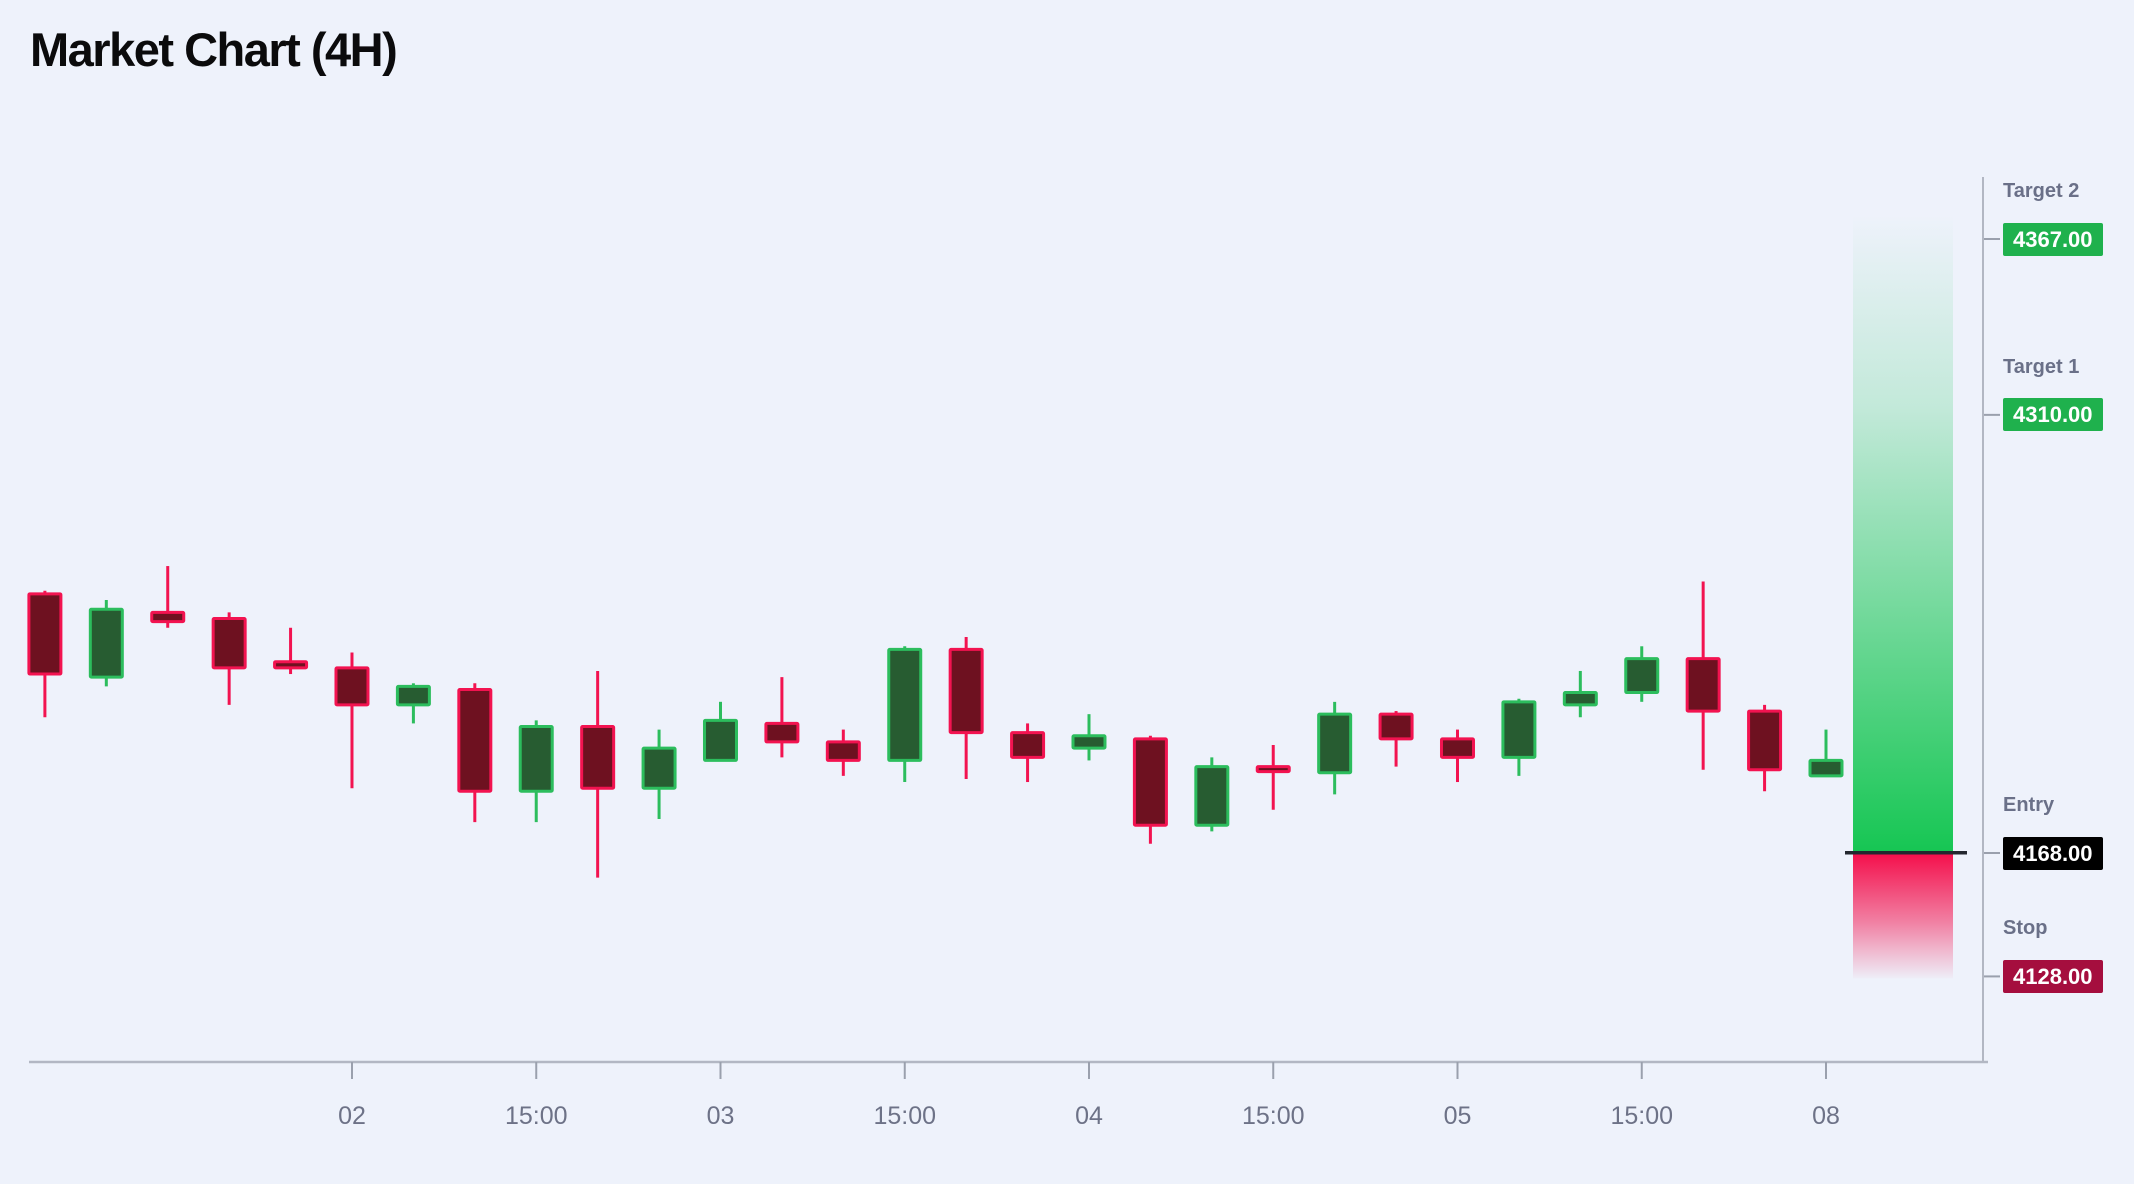 Image resolution: width=2134 pixels, height=1184 pixels. What do you see at coordinates (214, 49) in the screenshot?
I see `page-title: Market Chart (4H)` at bounding box center [214, 49].